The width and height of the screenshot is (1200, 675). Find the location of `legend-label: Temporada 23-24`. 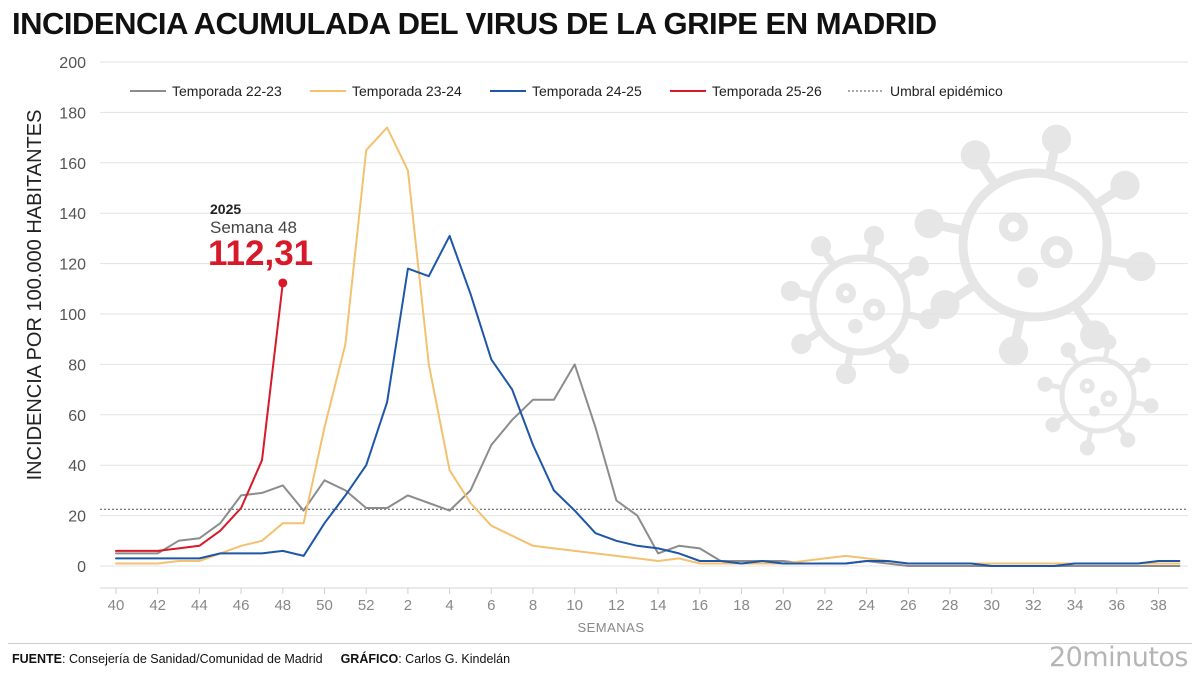

legend-label: Temporada 23-24 is located at coordinates (407, 91).